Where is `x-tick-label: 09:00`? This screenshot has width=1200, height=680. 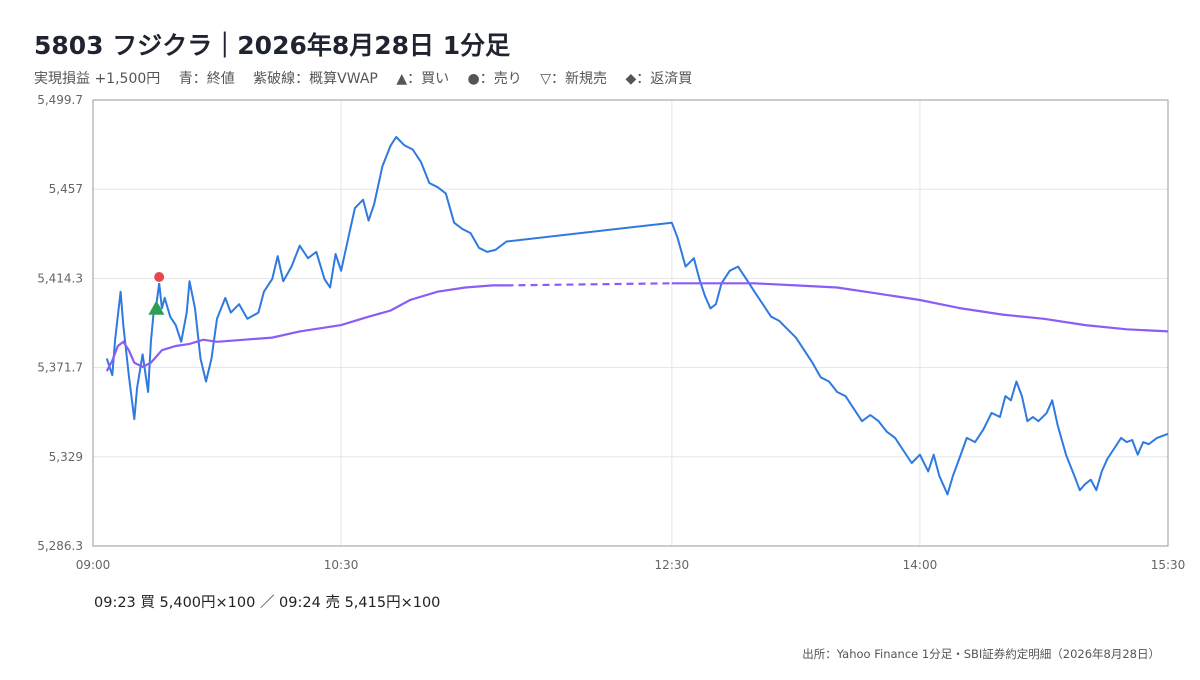
x-tick-label: 09:00 is located at coordinates (93, 565).